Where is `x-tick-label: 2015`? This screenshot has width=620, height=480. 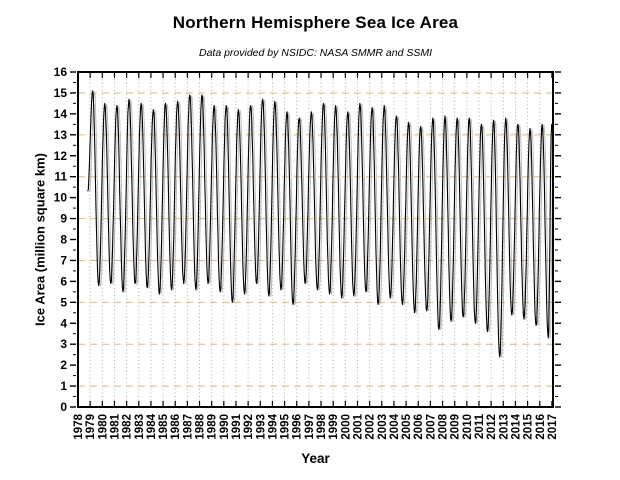 x-tick-label: 2015 is located at coordinates (529, 426).